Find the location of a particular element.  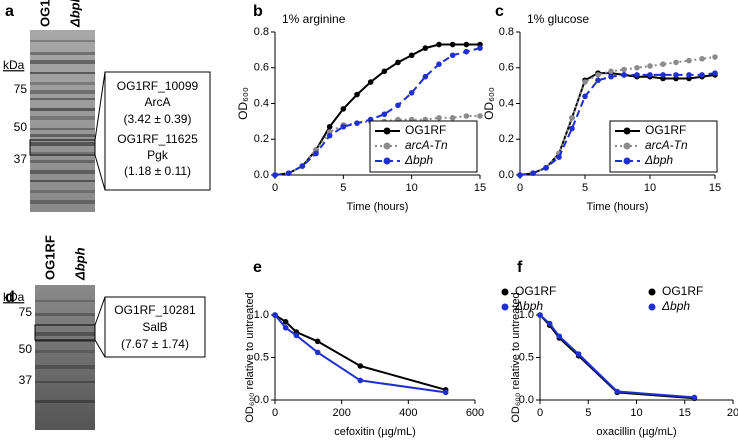

marker-label: 37 is located at coordinates (21, 159).